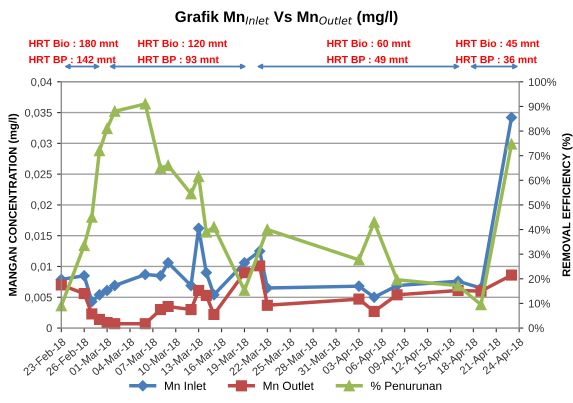 This screenshot has height=403, width=573. I want to click on y-tick-label: 0,005, so click(38, 298).